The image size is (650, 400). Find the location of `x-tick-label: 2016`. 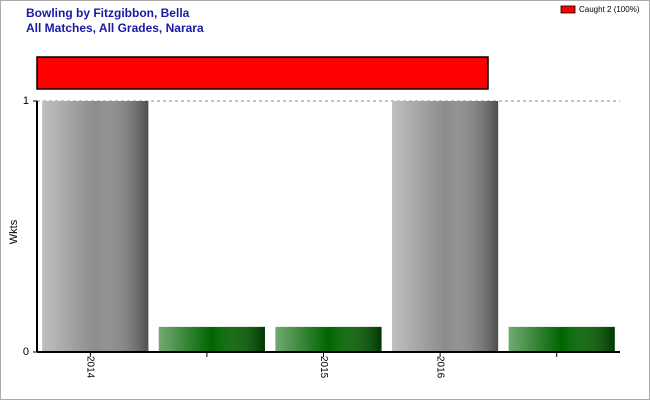

x-tick-label: 2016 is located at coordinates (439, 367).